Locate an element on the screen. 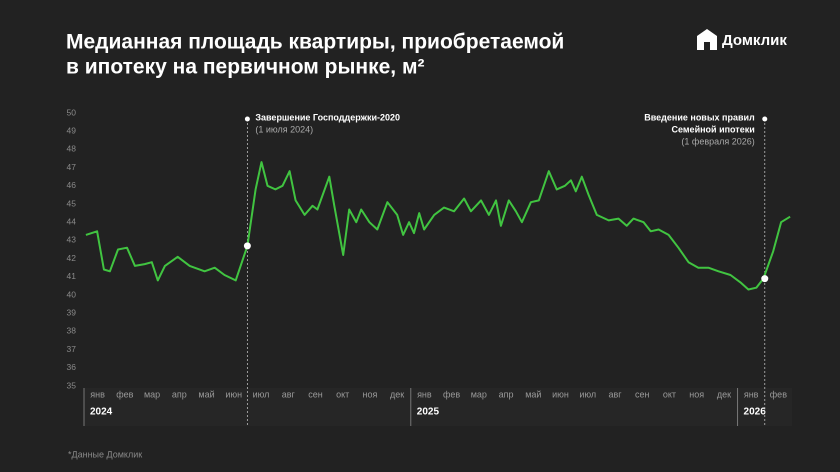  annotation-date: (1 февраля 2026) is located at coordinates (717, 141).